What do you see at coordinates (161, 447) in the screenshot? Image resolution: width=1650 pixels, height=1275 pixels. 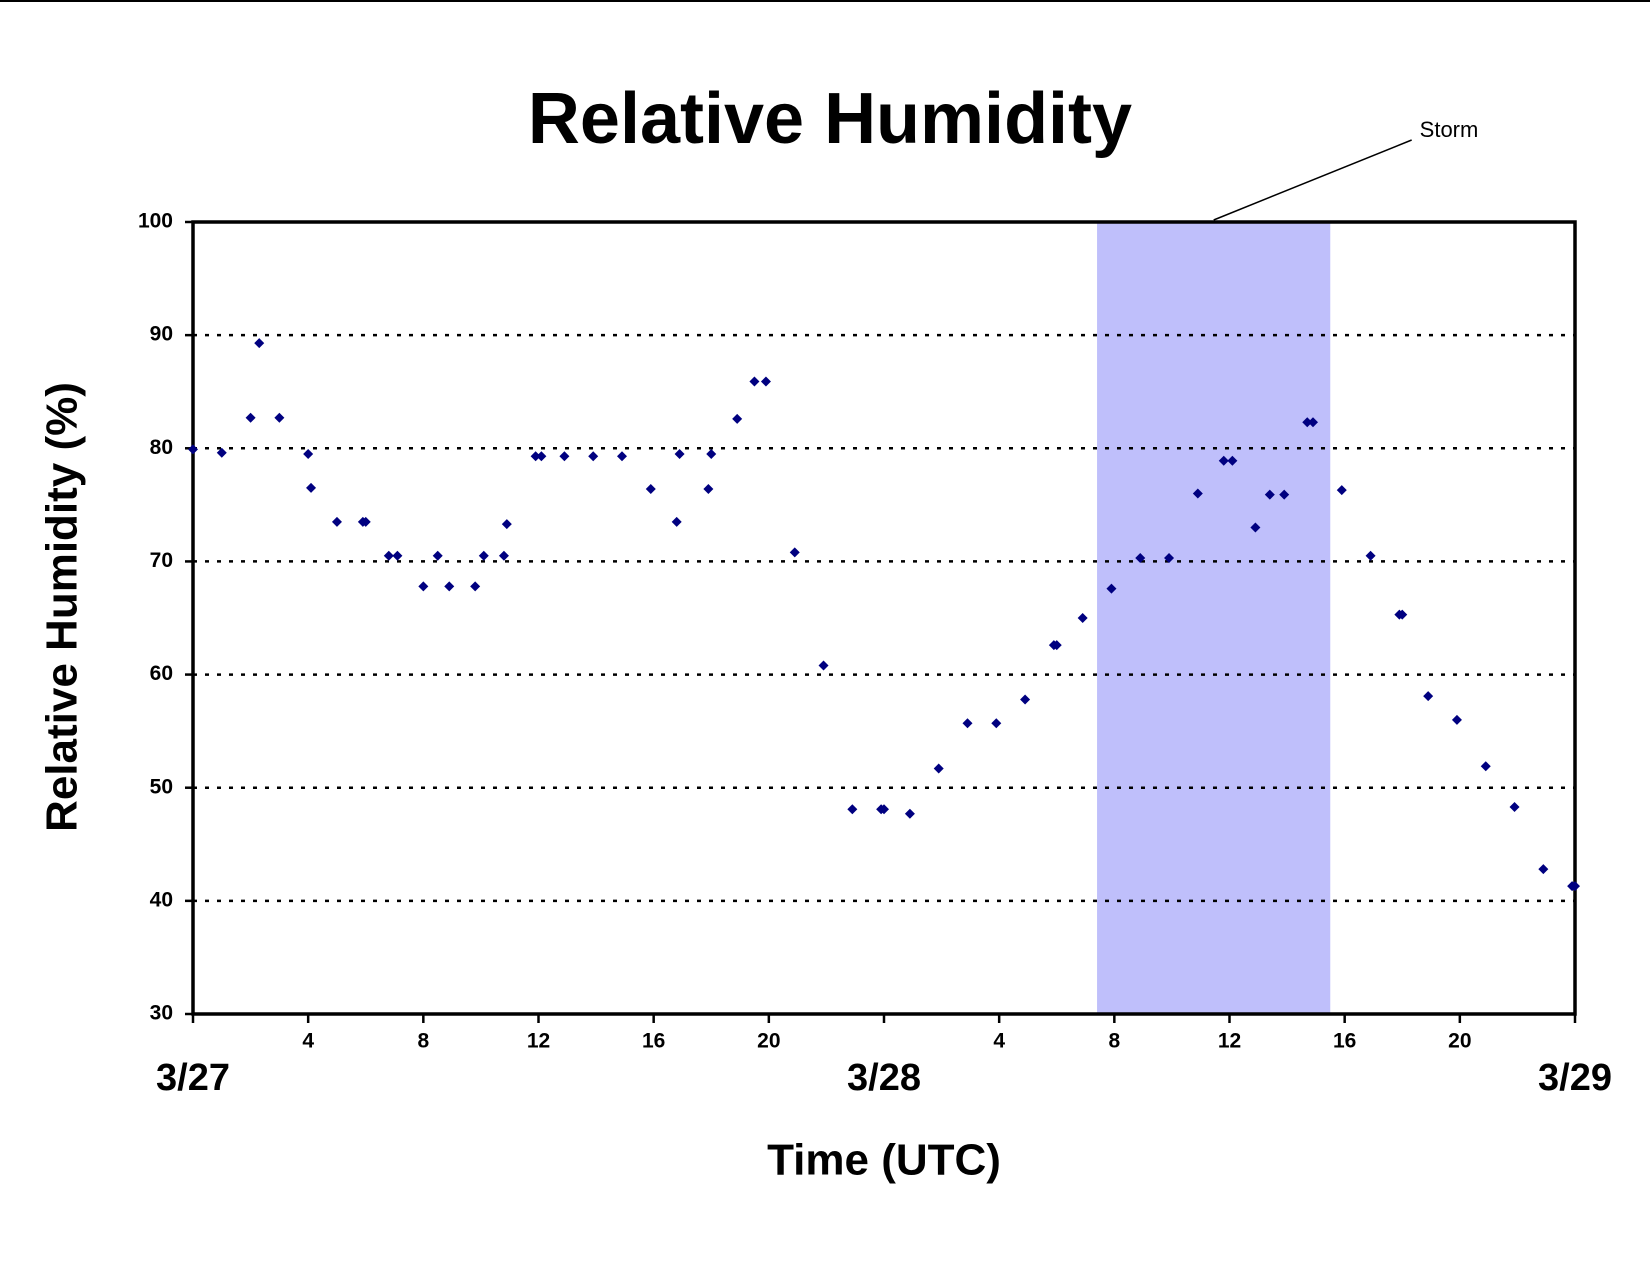 I see `y-tick-label: 80` at bounding box center [161, 447].